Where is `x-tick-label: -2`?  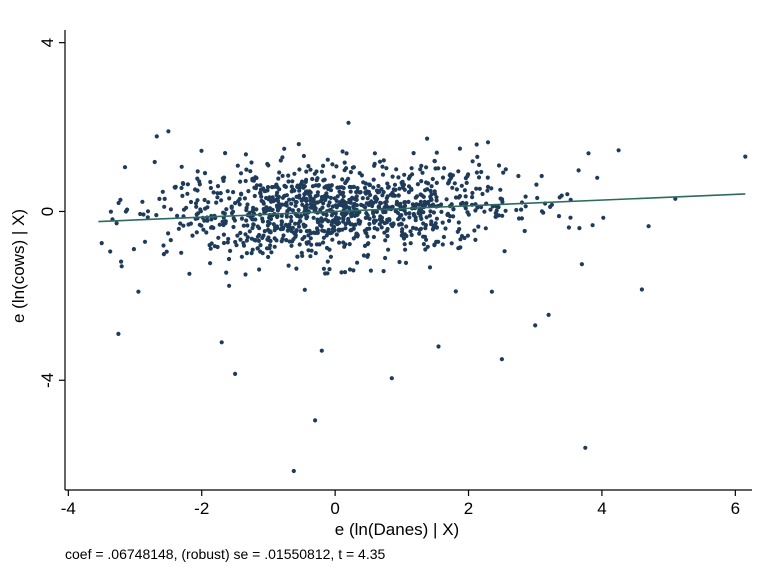
x-tick-label: -2 is located at coordinates (201, 508).